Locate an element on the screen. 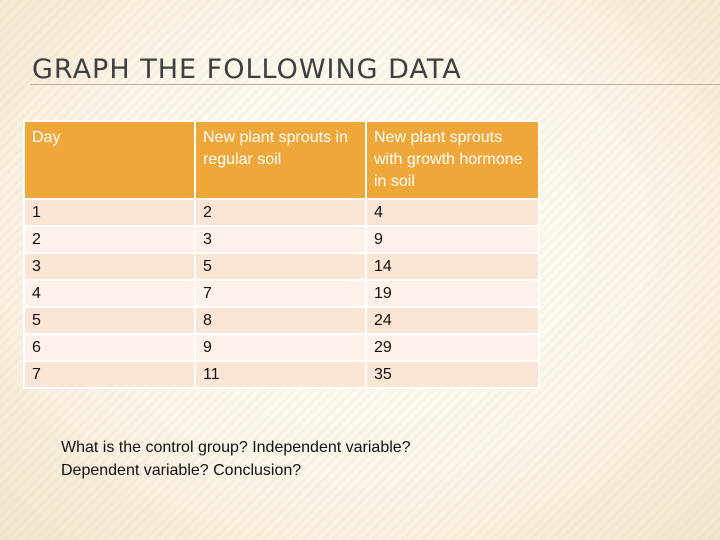 The image size is (720, 540). table-row: 1 2 4 is located at coordinates (281, 212).